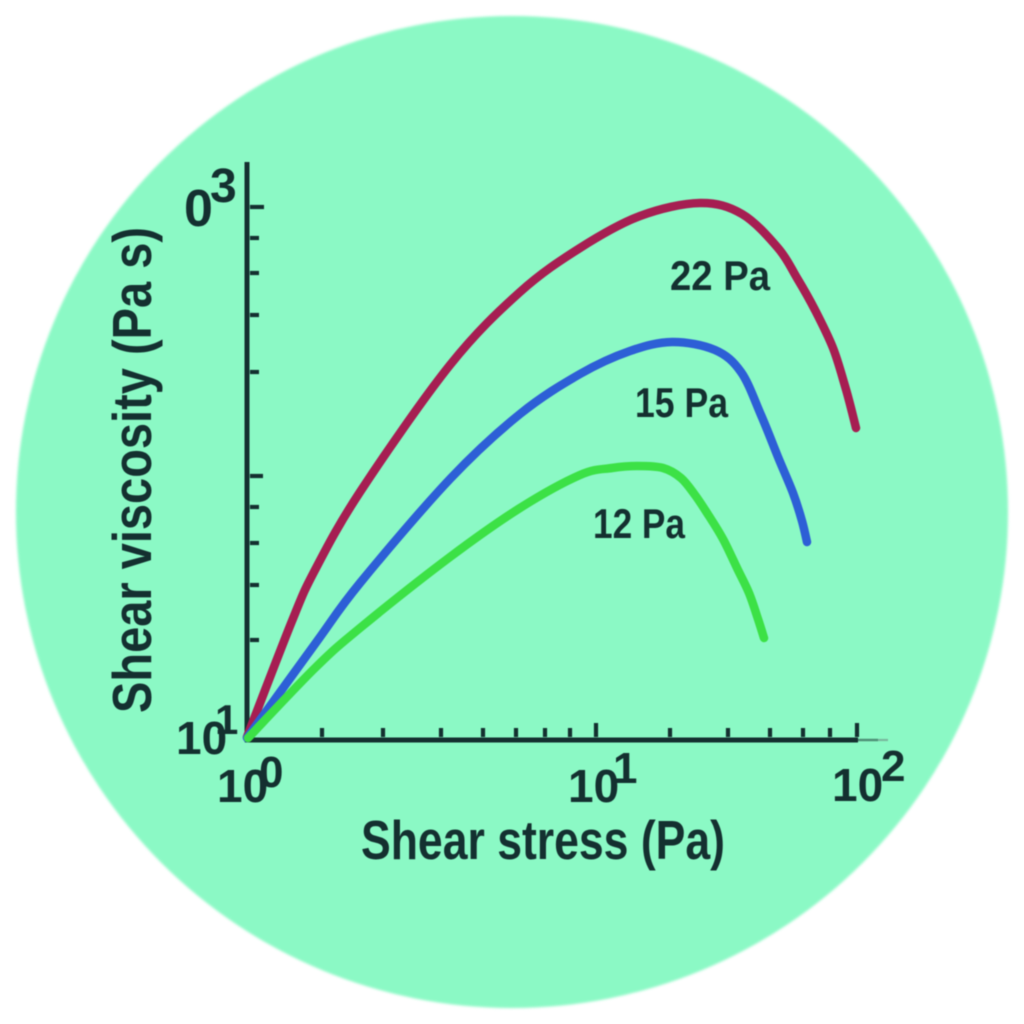  What do you see at coordinates (132, 470) in the screenshot?
I see `svg-text: Shear viscosity (Pa s)` at bounding box center [132, 470].